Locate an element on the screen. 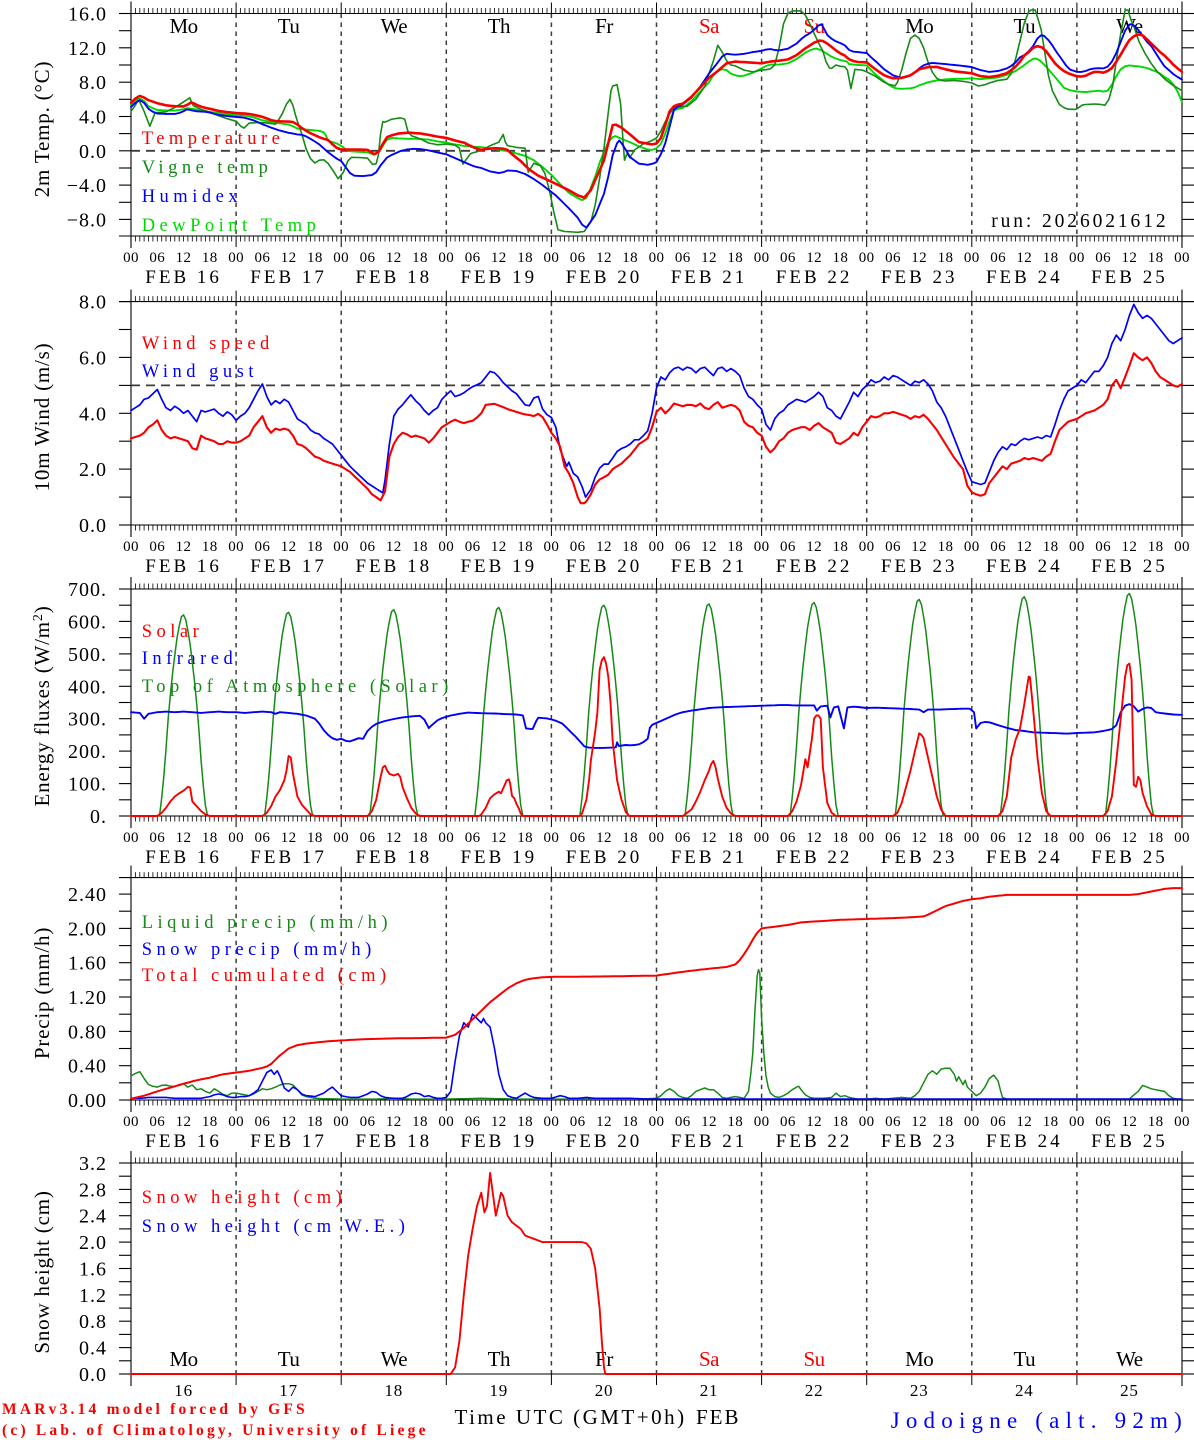 The width and height of the screenshot is (1194, 1440). svg-text: 12.0 is located at coordinates (87, 49).